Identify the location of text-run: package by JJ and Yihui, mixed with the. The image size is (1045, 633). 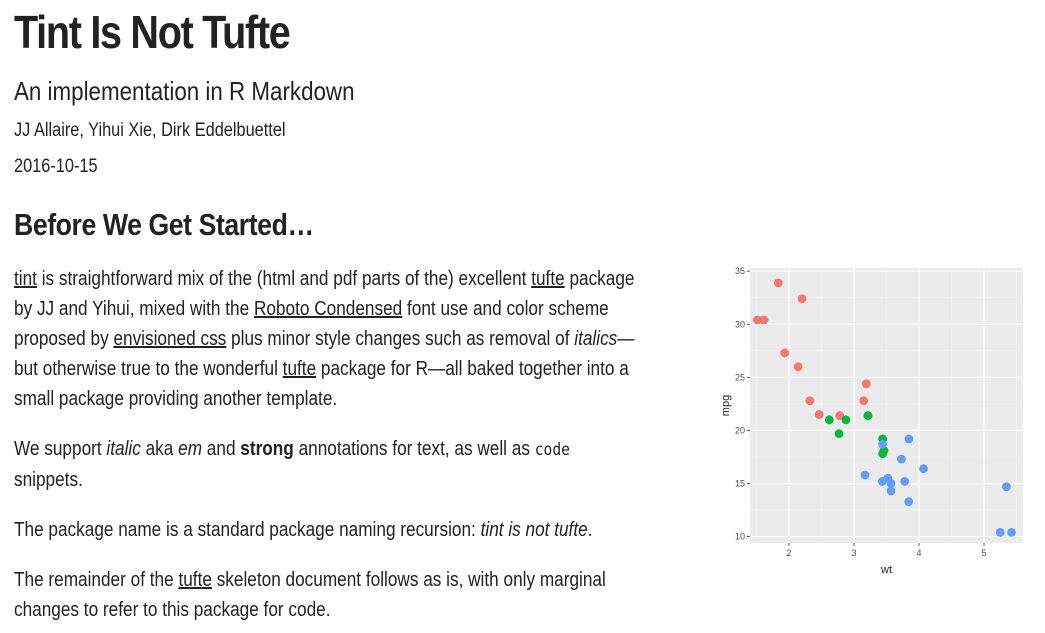
(324, 294).